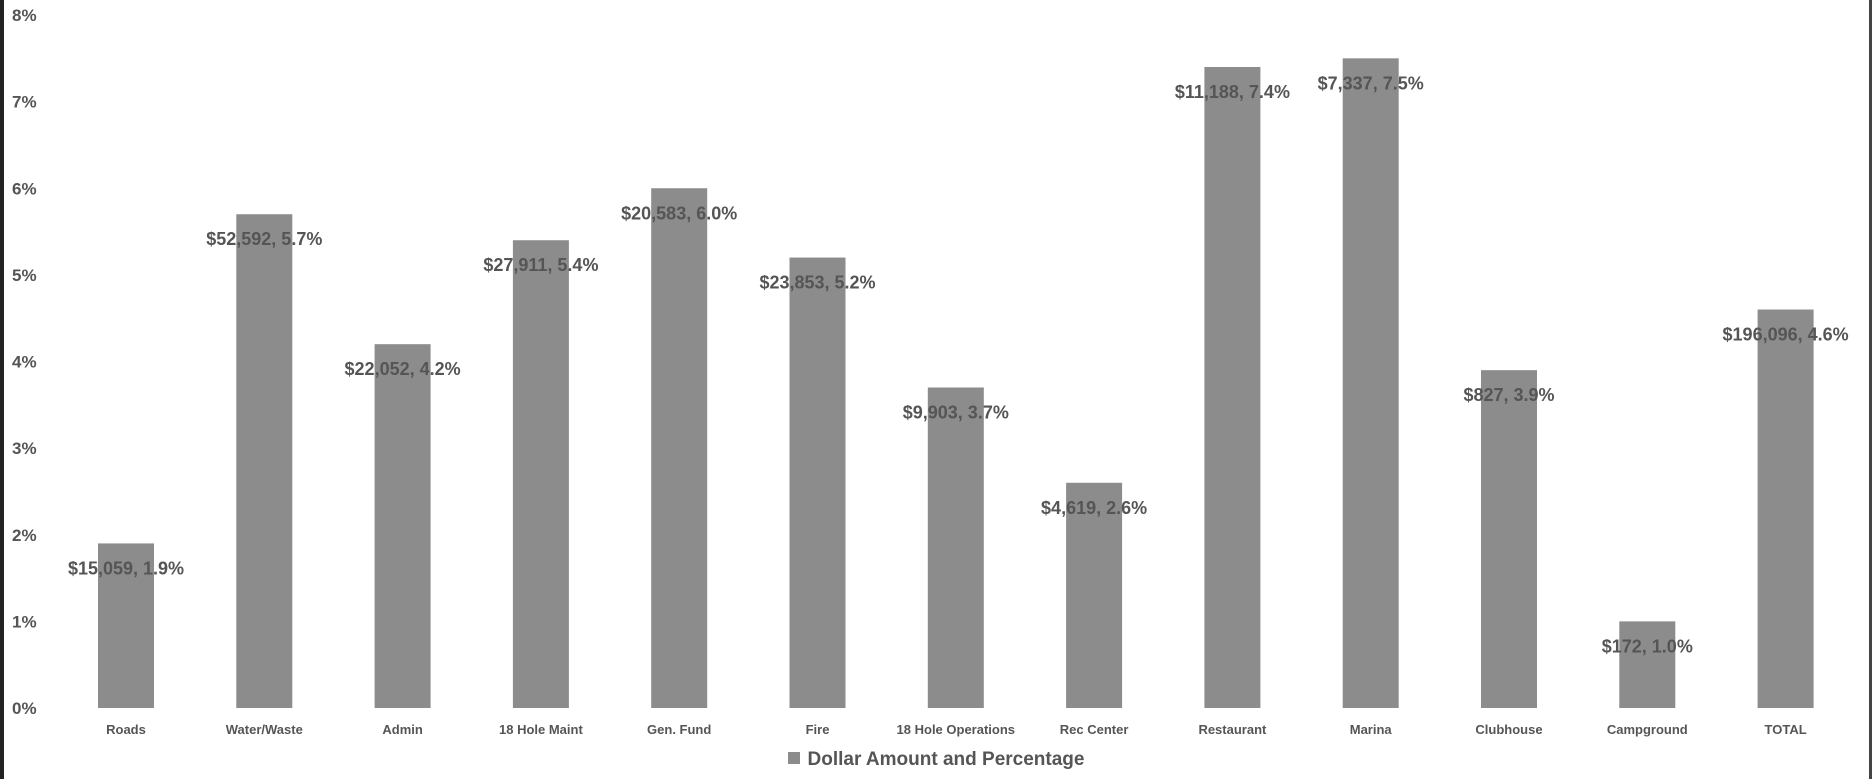  What do you see at coordinates (1232, 729) in the screenshot?
I see `x-tick-label: Restaurant` at bounding box center [1232, 729].